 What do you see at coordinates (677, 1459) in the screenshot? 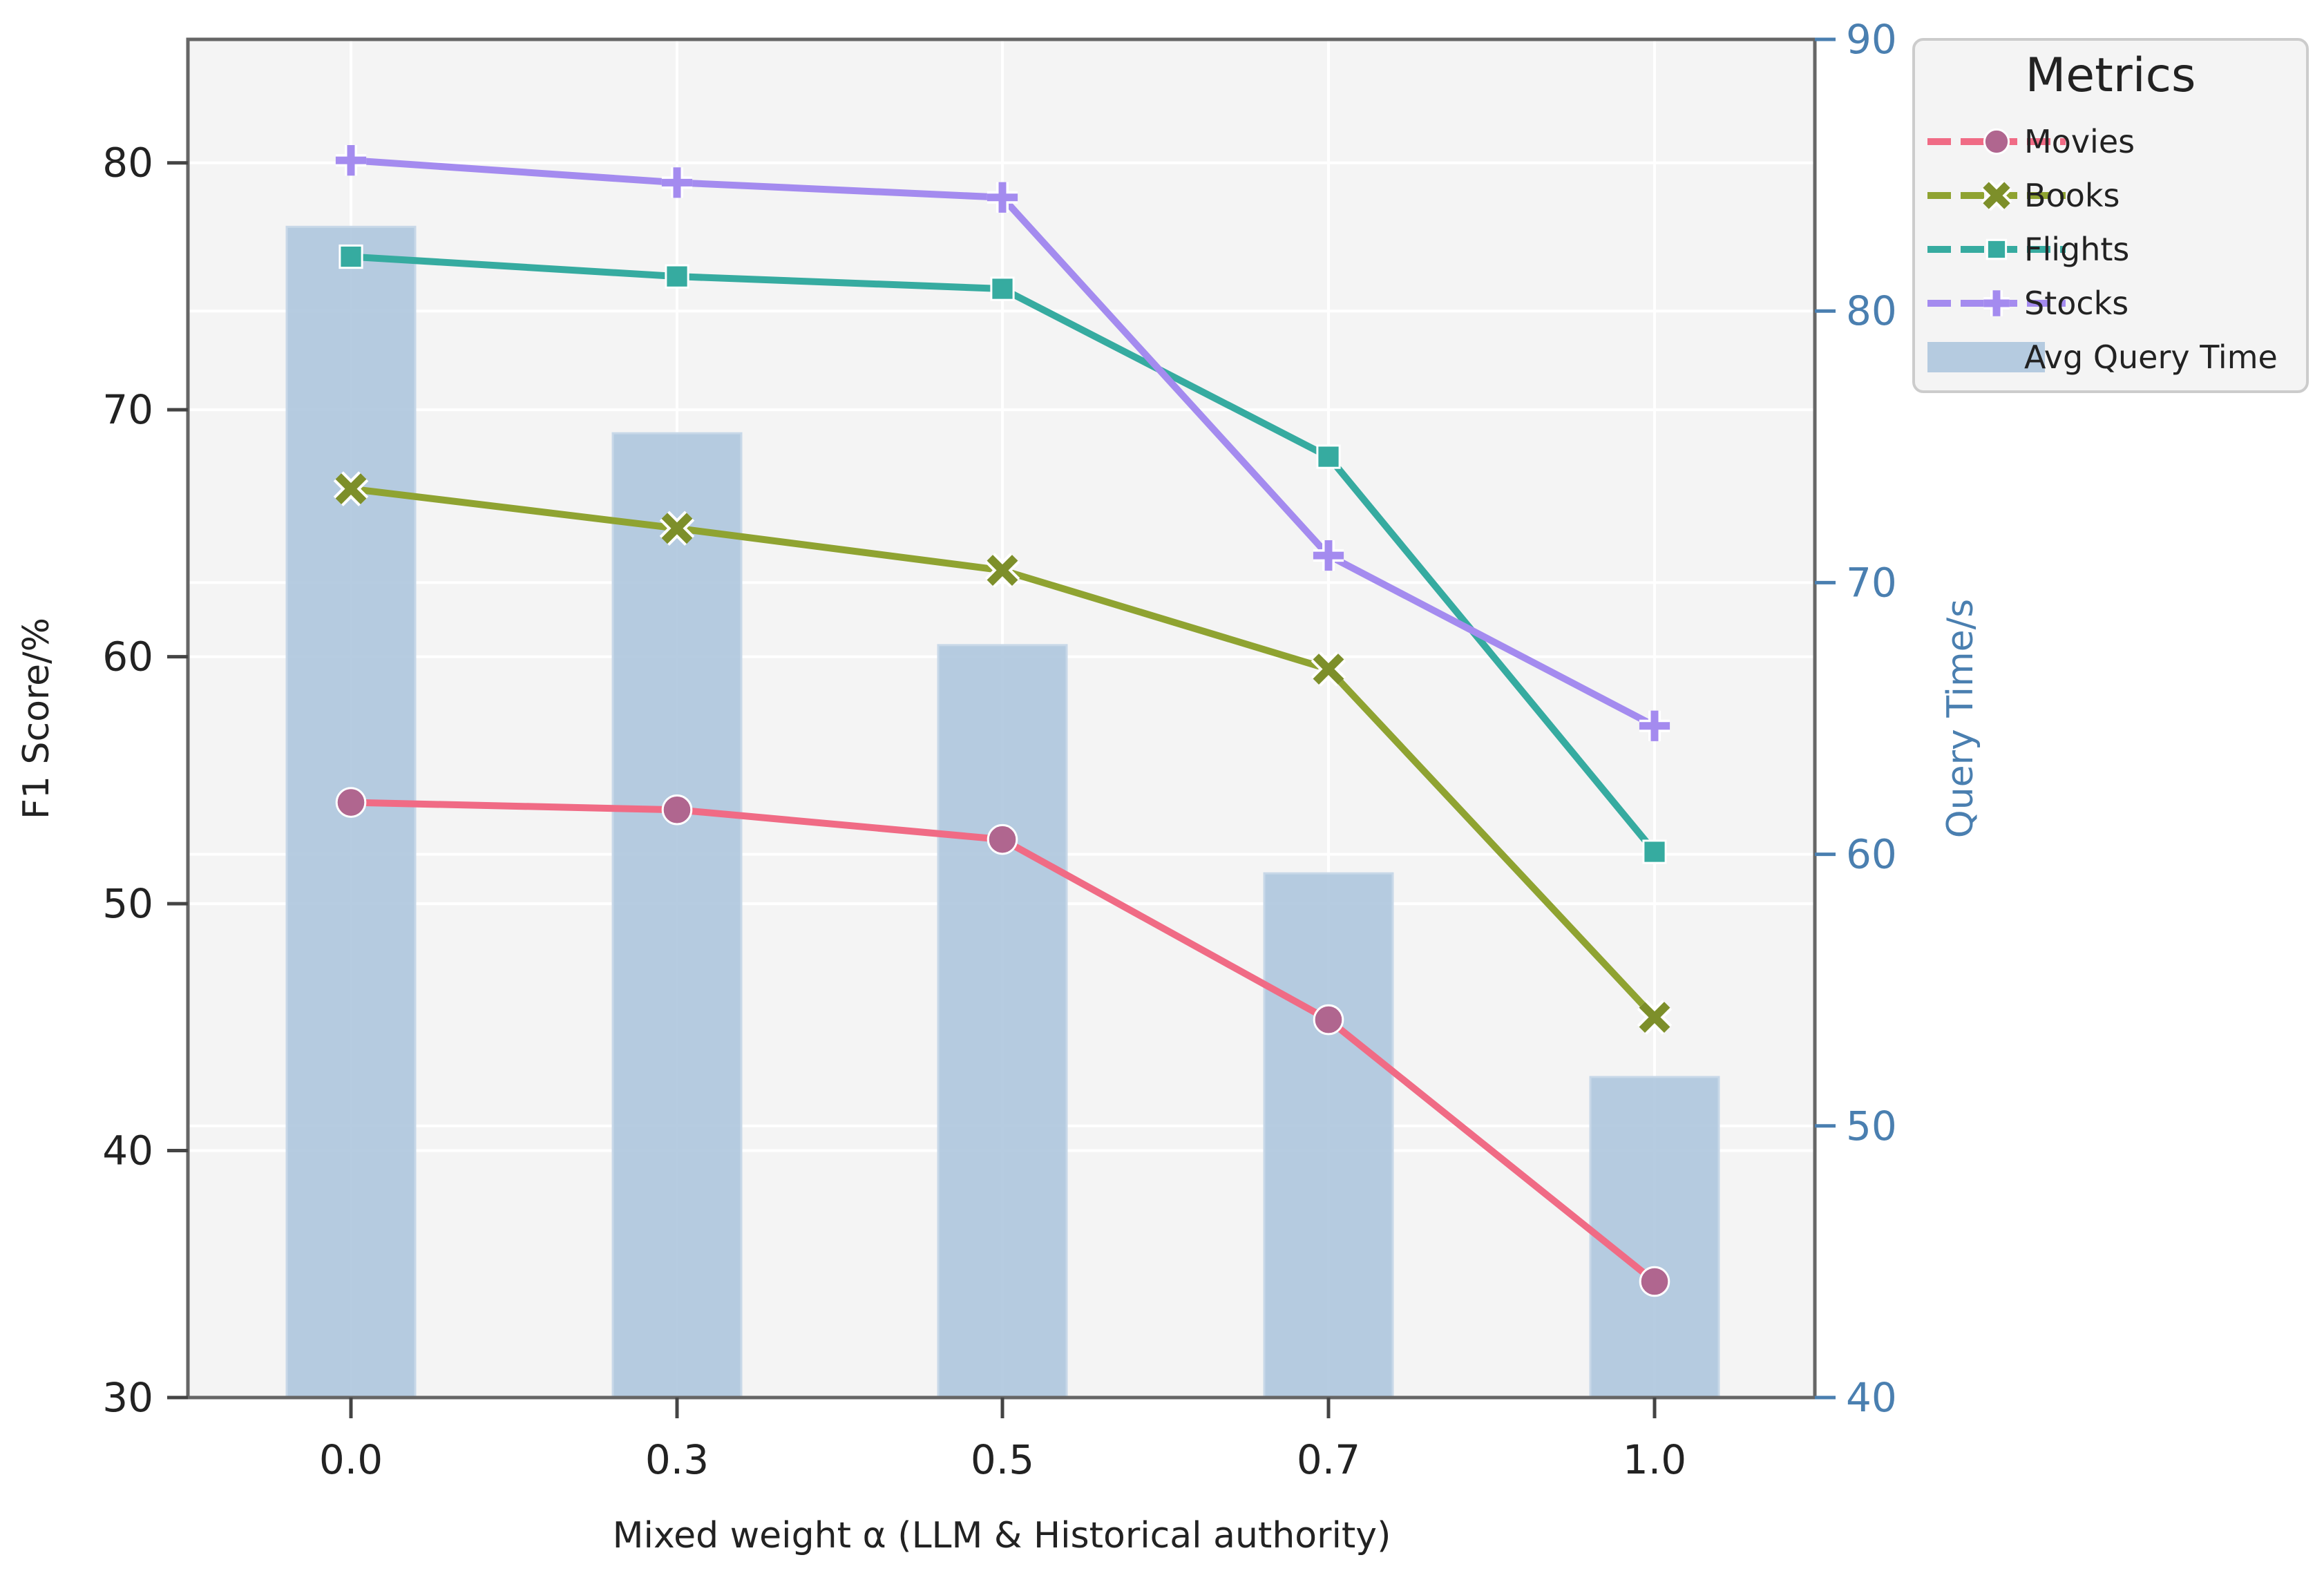
I see `x-tick-label: 0.3` at bounding box center [677, 1459].